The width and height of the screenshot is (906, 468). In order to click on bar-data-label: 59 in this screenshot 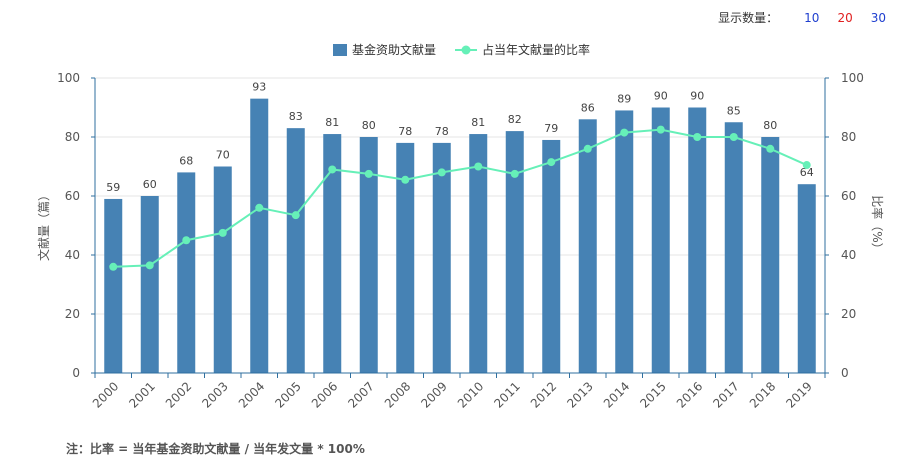, I will do `click(113, 187)`.